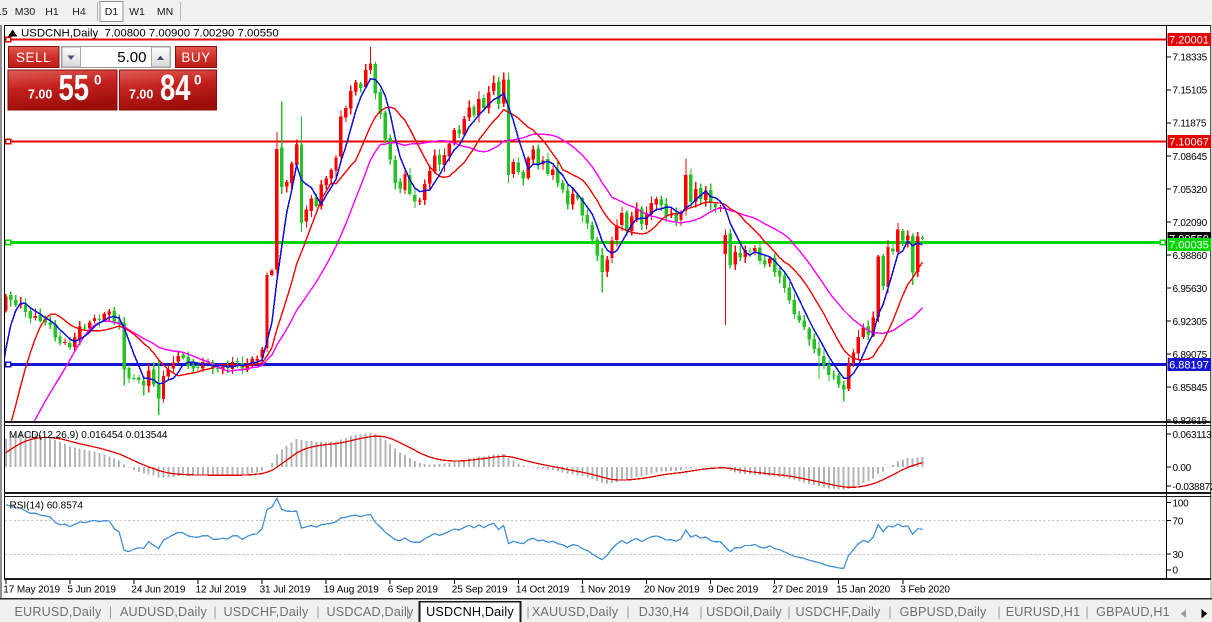 This screenshot has width=1212, height=622. Describe the element at coordinates (131, 57) in the screenshot. I see `svg-text: 5.00` at that location.